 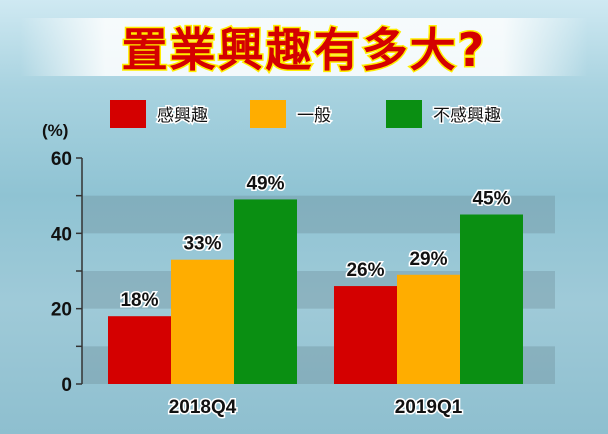 I want to click on bar-一般-2019Q1, so click(x=428, y=329).